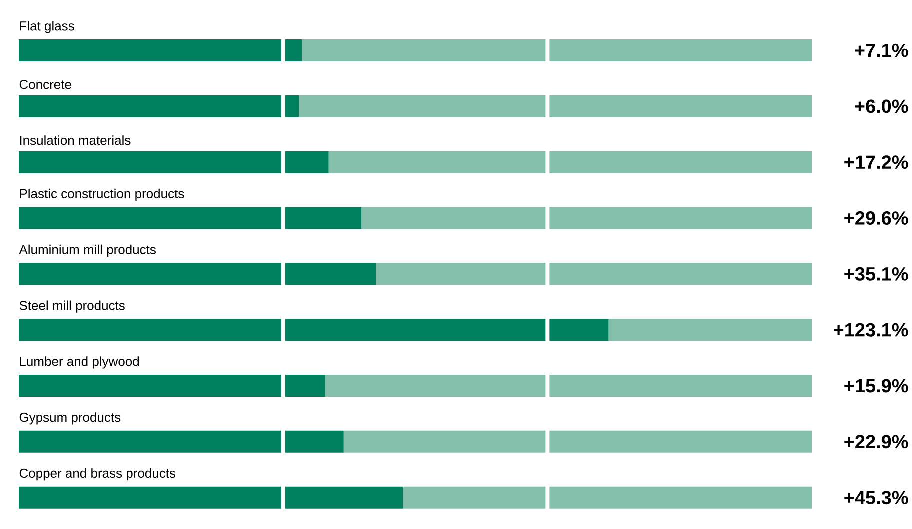  Describe the element at coordinates (80, 362) in the screenshot. I see `y-tick-label: Lumber and plywood` at that location.